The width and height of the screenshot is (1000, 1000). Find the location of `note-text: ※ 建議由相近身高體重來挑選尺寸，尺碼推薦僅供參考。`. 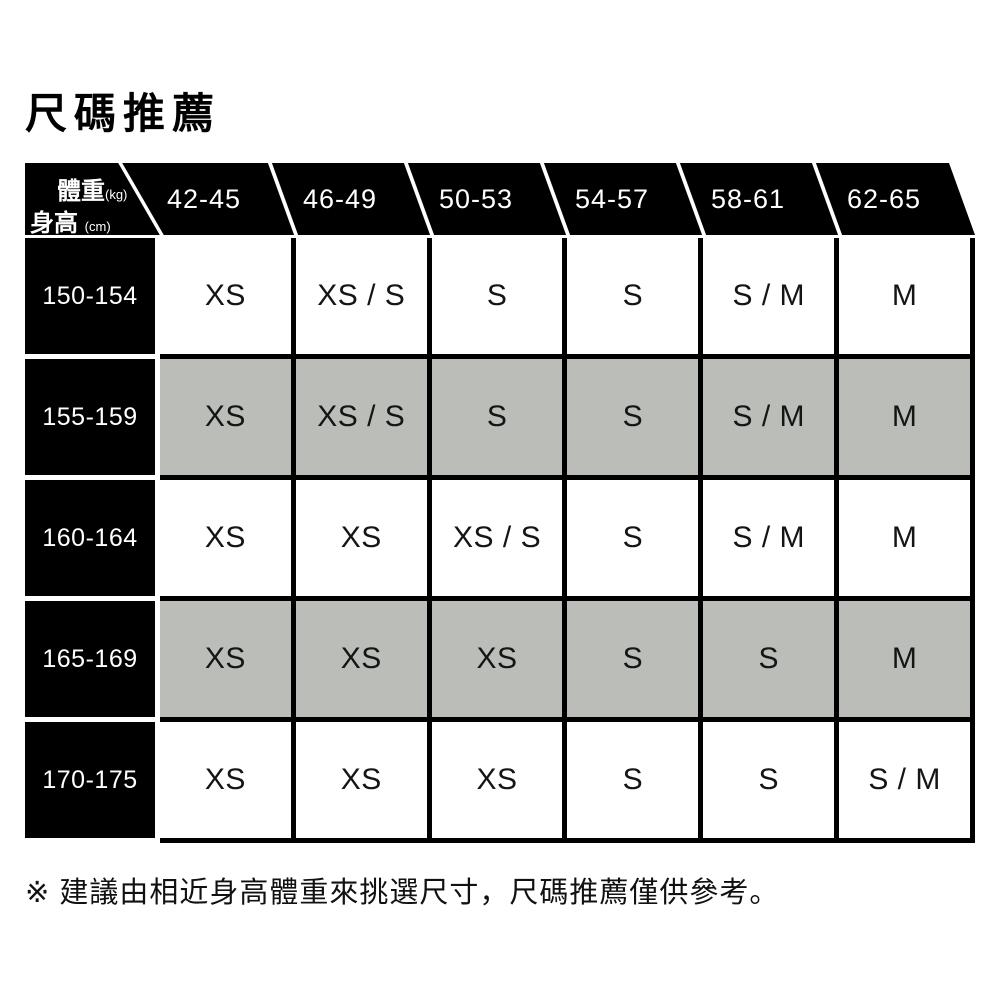

note-text: ※ 建議由相近身高體重來挑選尺寸，尺碼推薦僅供參考。 is located at coordinates (402, 893).